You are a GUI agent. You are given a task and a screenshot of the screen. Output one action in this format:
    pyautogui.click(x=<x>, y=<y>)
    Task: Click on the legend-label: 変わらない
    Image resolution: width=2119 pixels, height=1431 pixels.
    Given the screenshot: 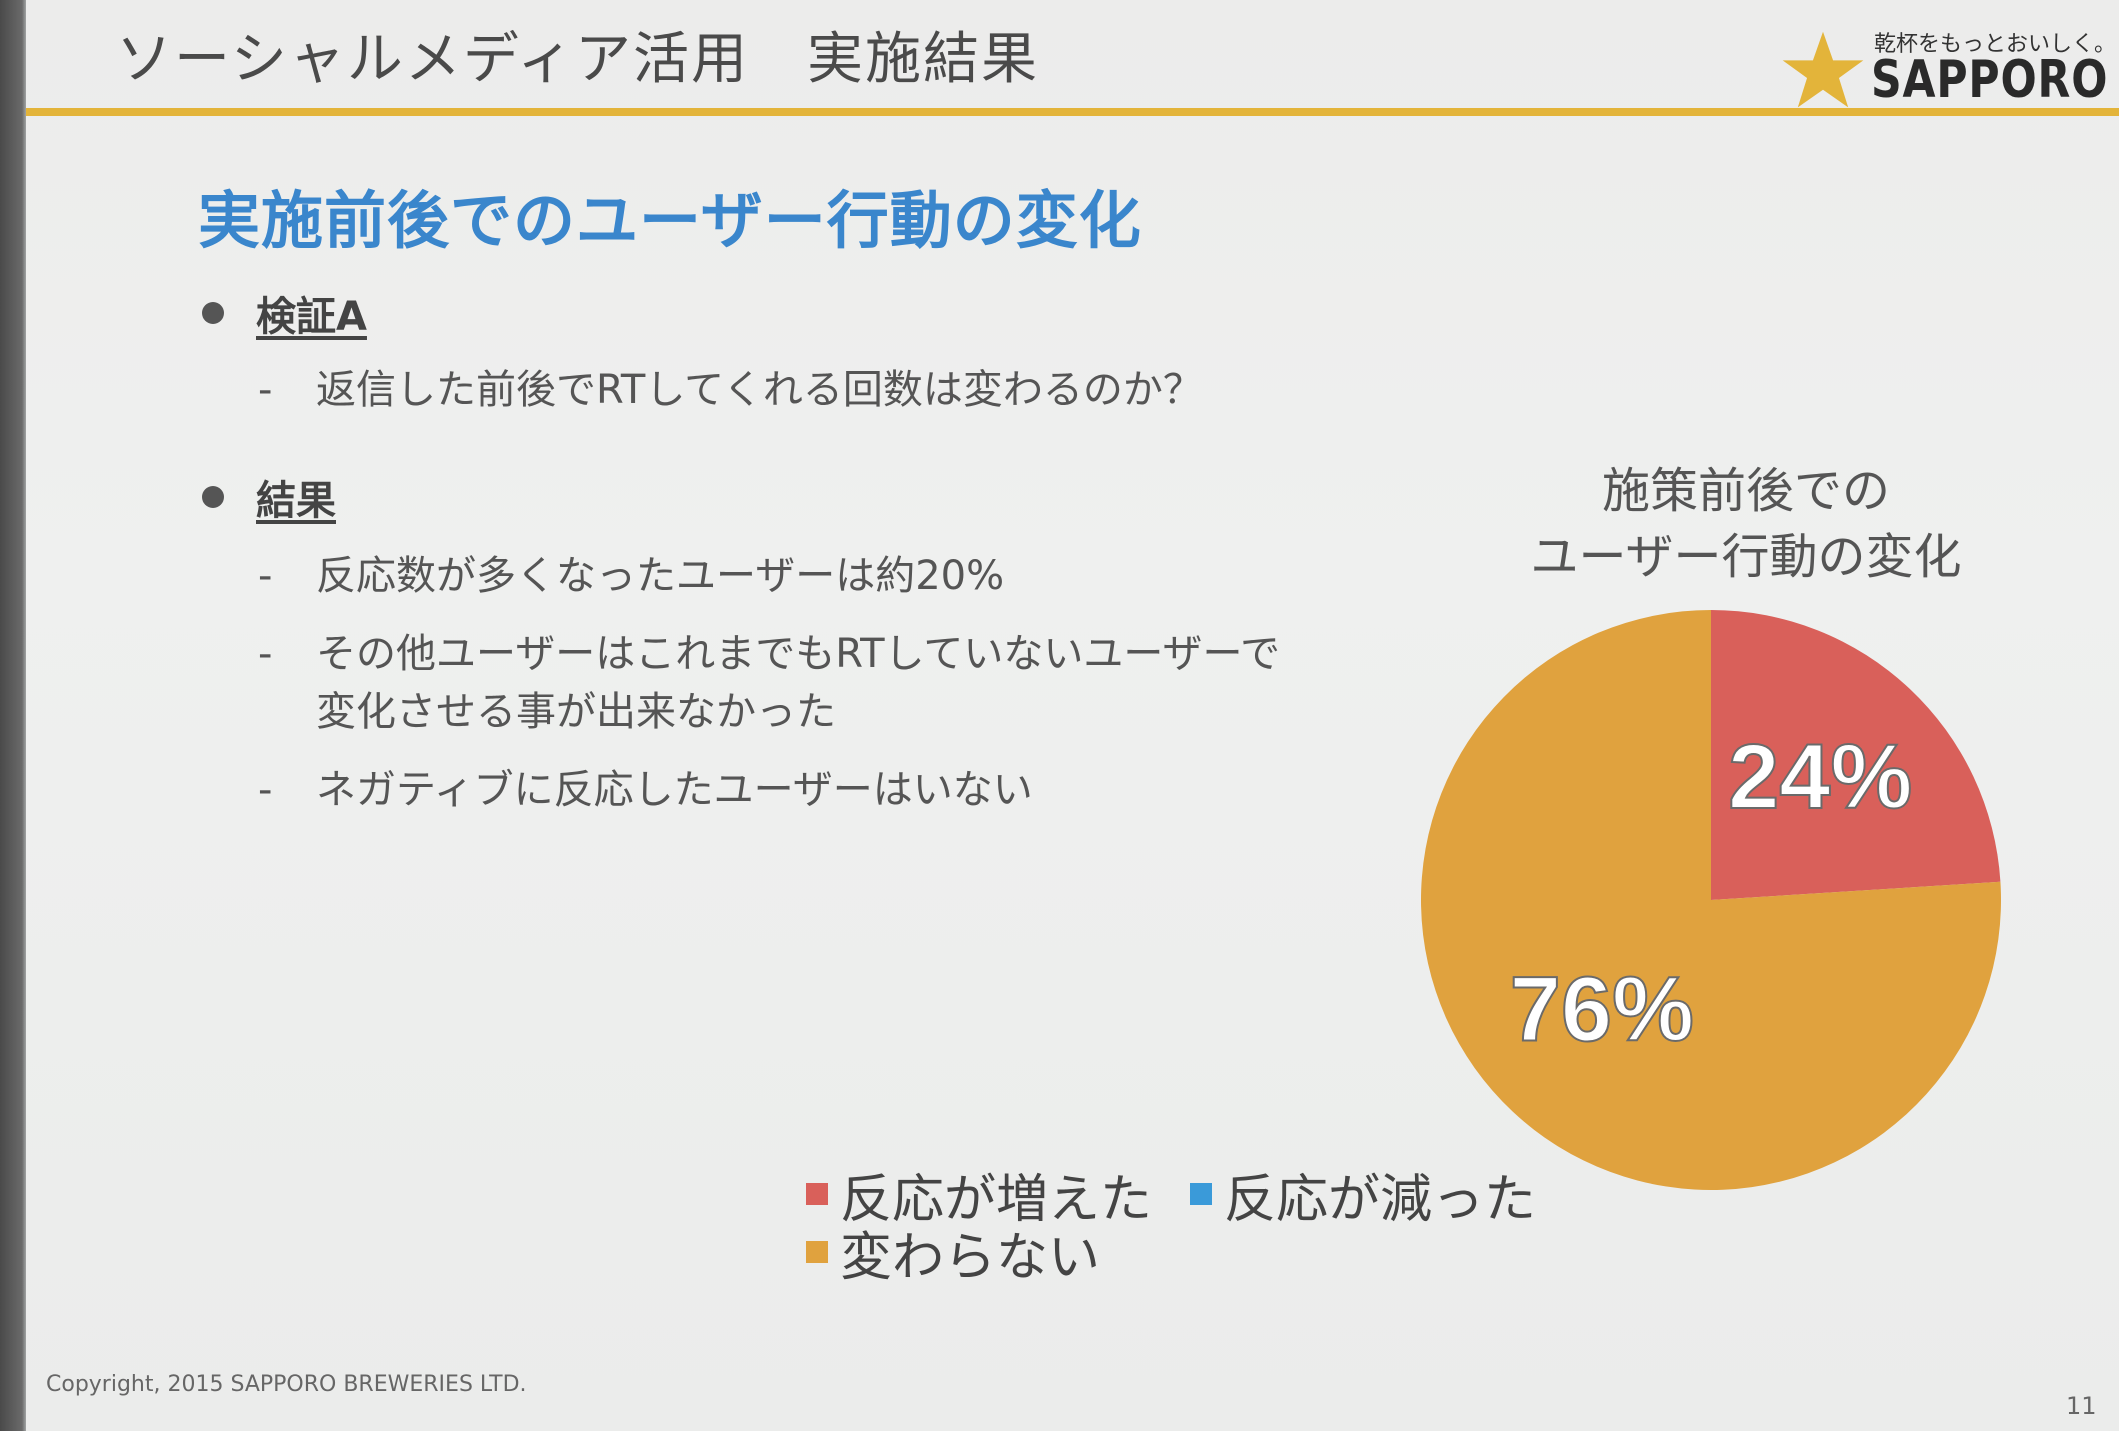 What is the action you would take?
    pyautogui.click(x=970, y=1257)
    